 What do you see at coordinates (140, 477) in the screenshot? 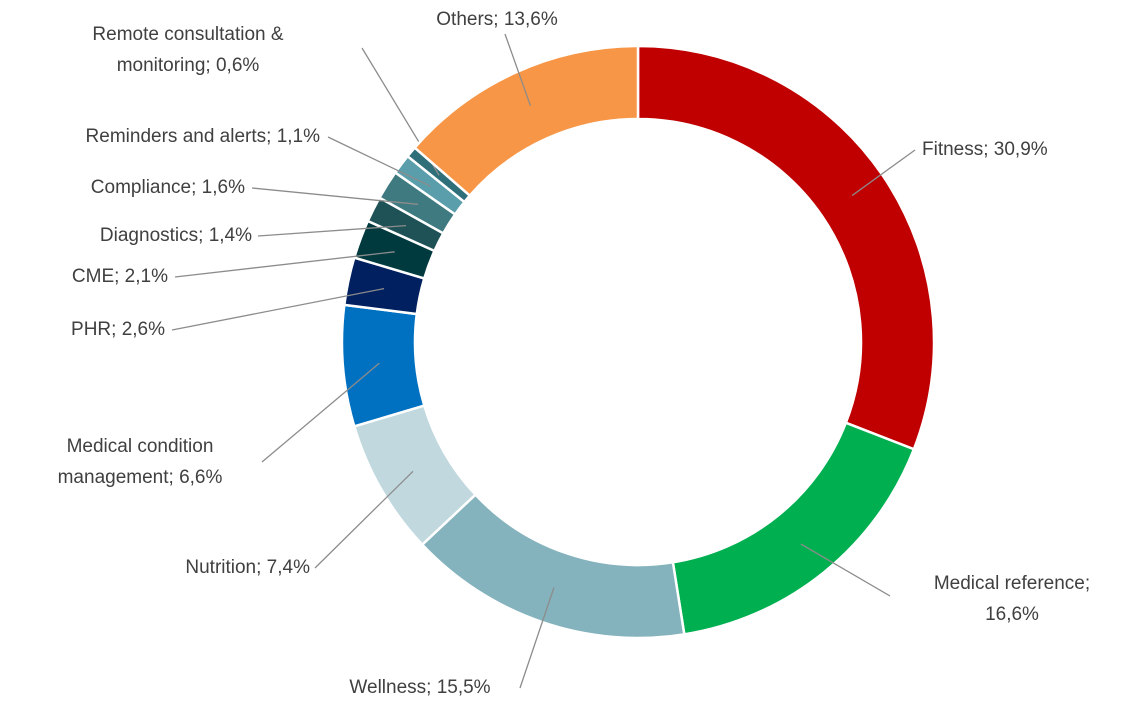
I see `data-label: management; 6,6%` at bounding box center [140, 477].